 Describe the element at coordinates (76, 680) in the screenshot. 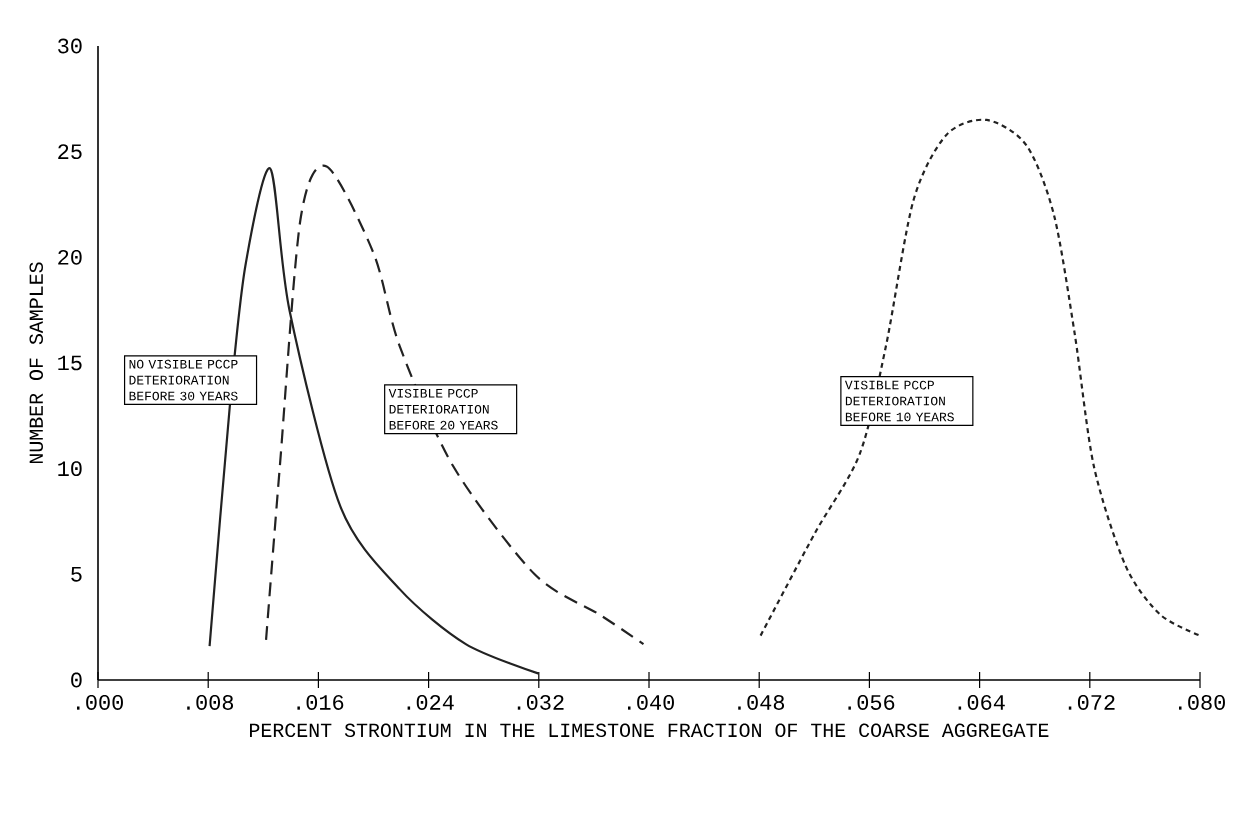

I see `y-tick-label: 0` at that location.